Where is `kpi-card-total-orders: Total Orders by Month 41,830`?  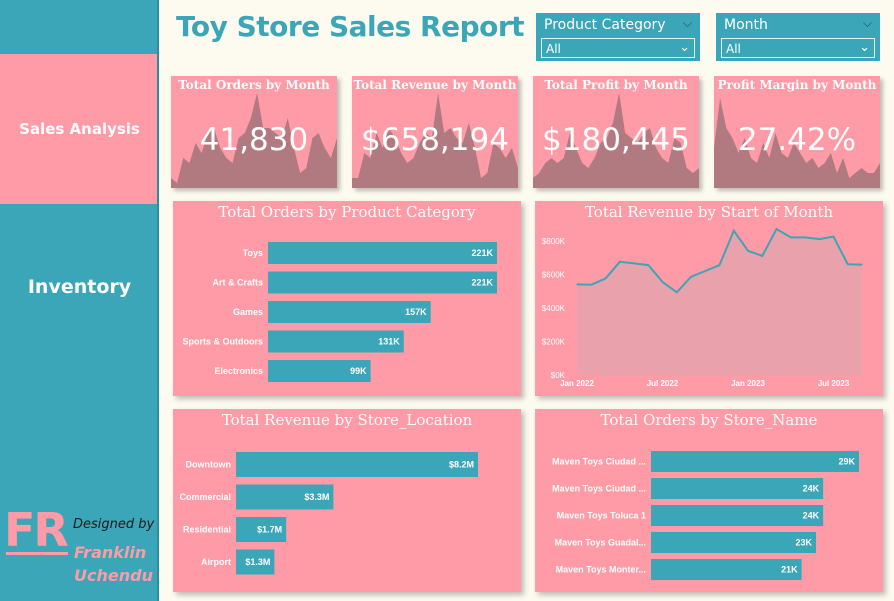
kpi-card-total-orders: Total Orders by Month 41,830 is located at coordinates (254, 132).